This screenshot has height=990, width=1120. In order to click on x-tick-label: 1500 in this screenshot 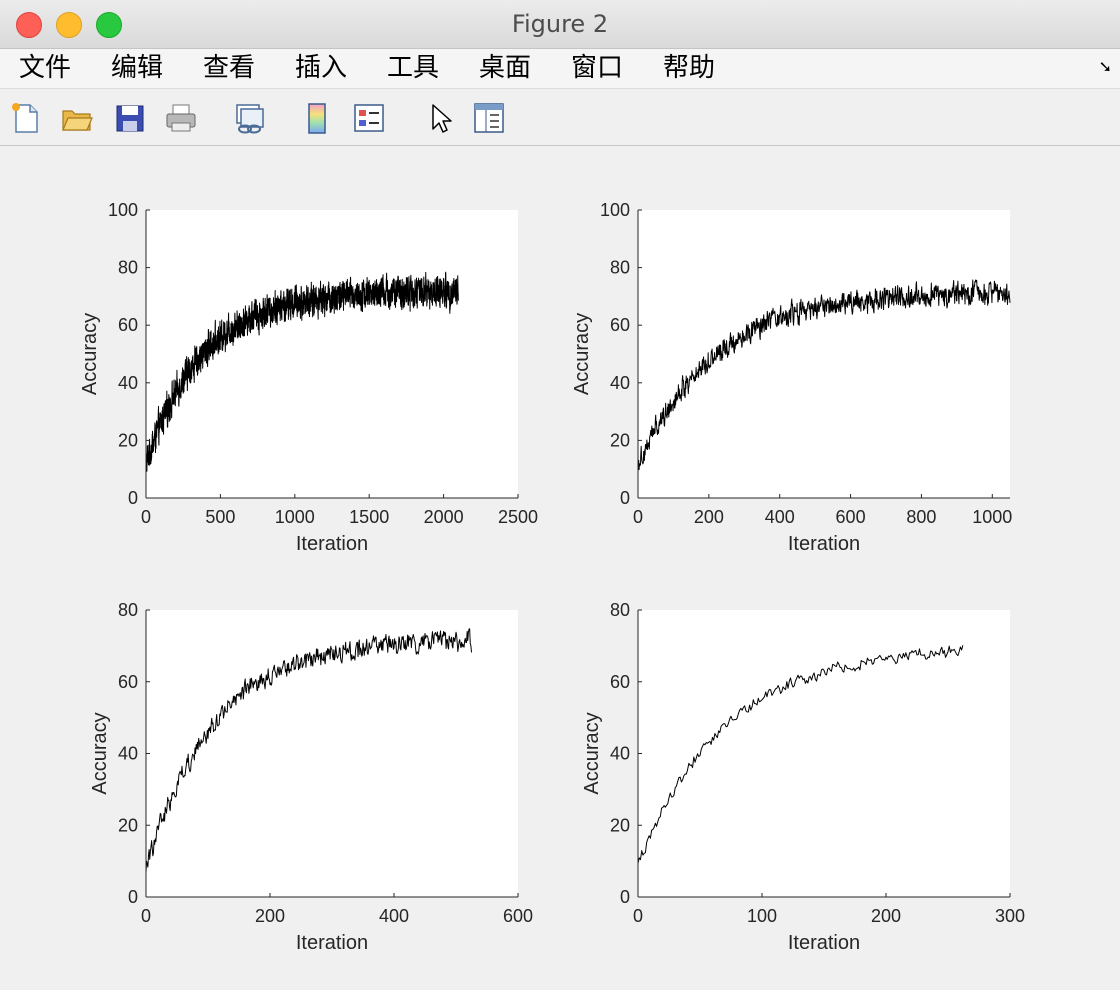, I will do `click(369, 517)`.